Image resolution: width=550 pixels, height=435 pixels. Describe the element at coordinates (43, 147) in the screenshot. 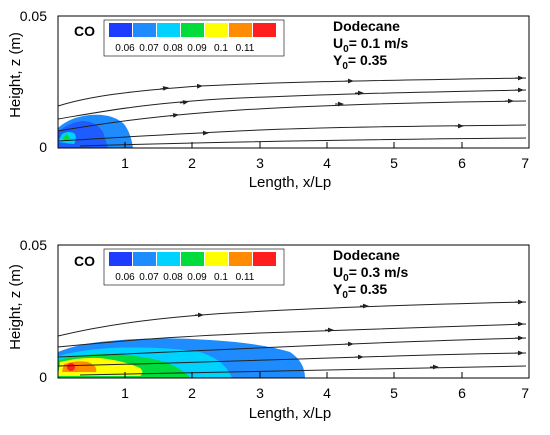

I see `panel-1-ytick-bottom: 0` at that location.